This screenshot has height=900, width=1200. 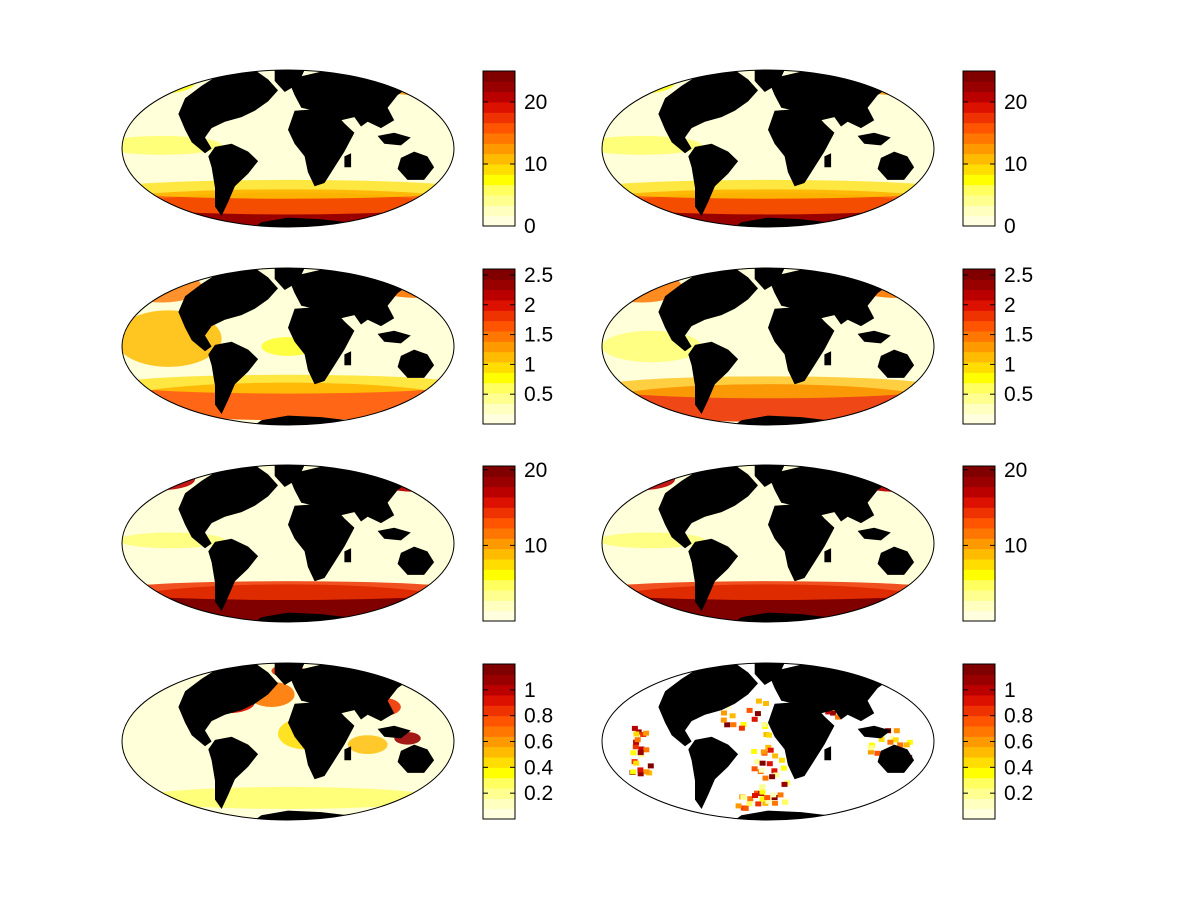 I want to click on map-outline, so click(x=768, y=543).